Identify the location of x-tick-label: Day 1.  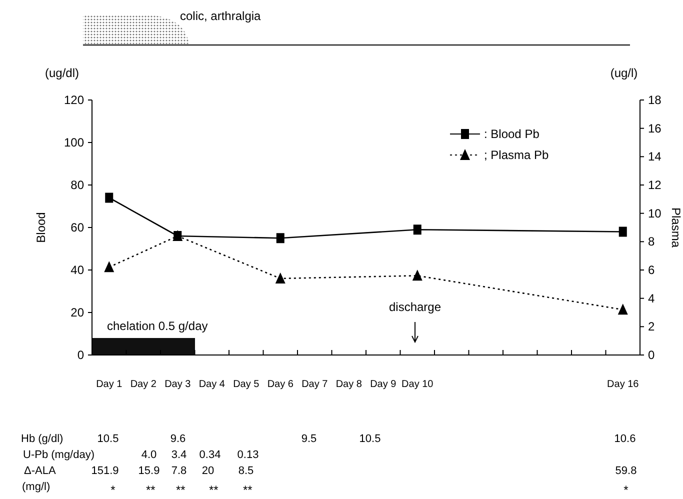
(109, 384).